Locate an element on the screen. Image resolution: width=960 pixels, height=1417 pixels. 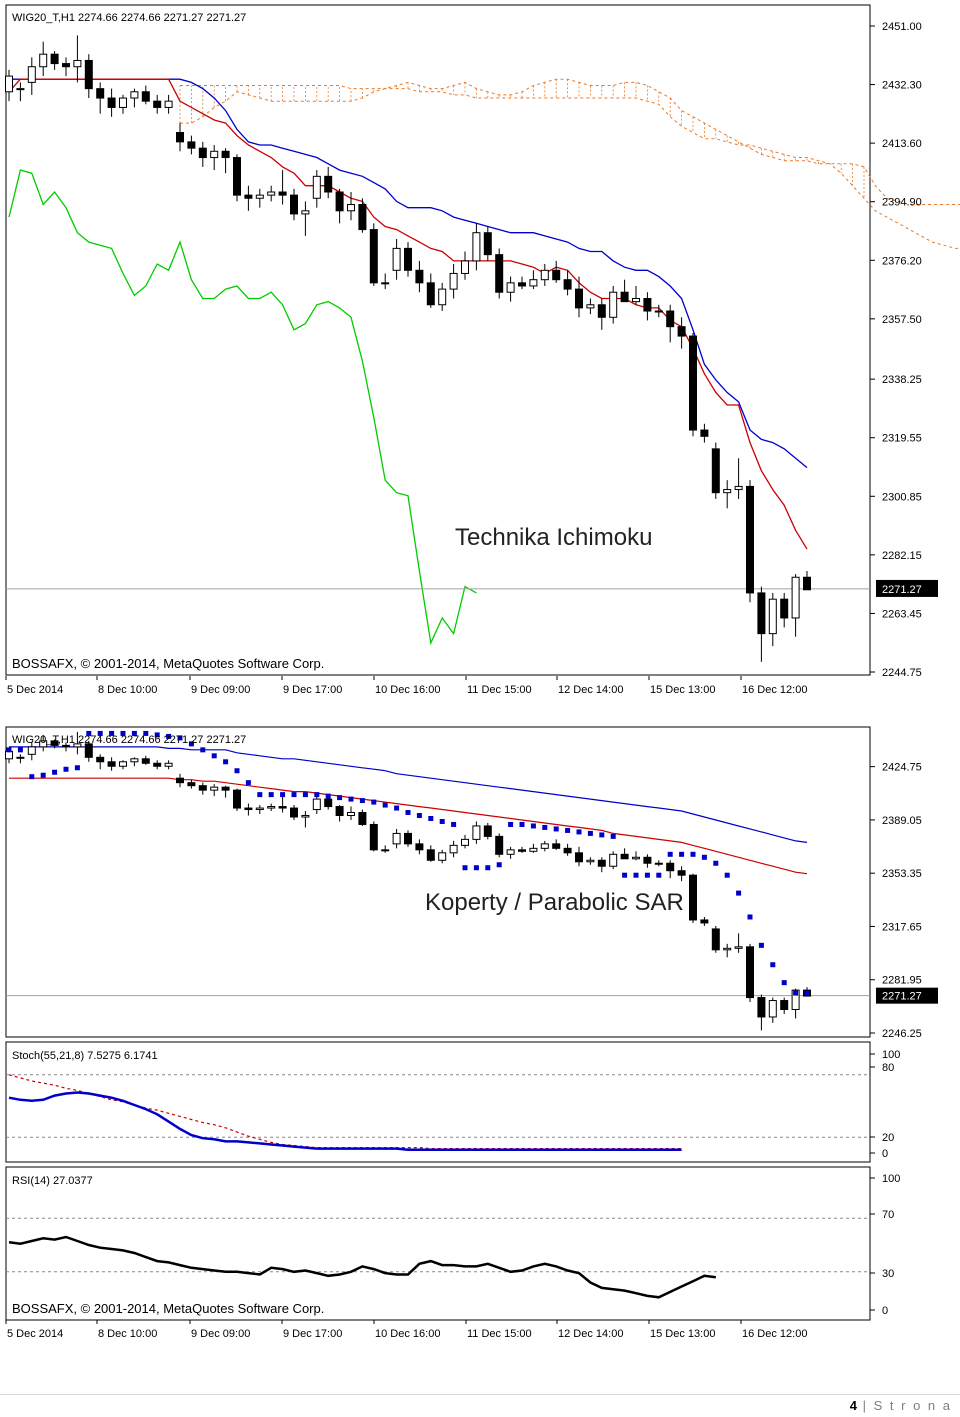
x-tick-label: 16 Dec 12:00 is located at coordinates (774, 1334).